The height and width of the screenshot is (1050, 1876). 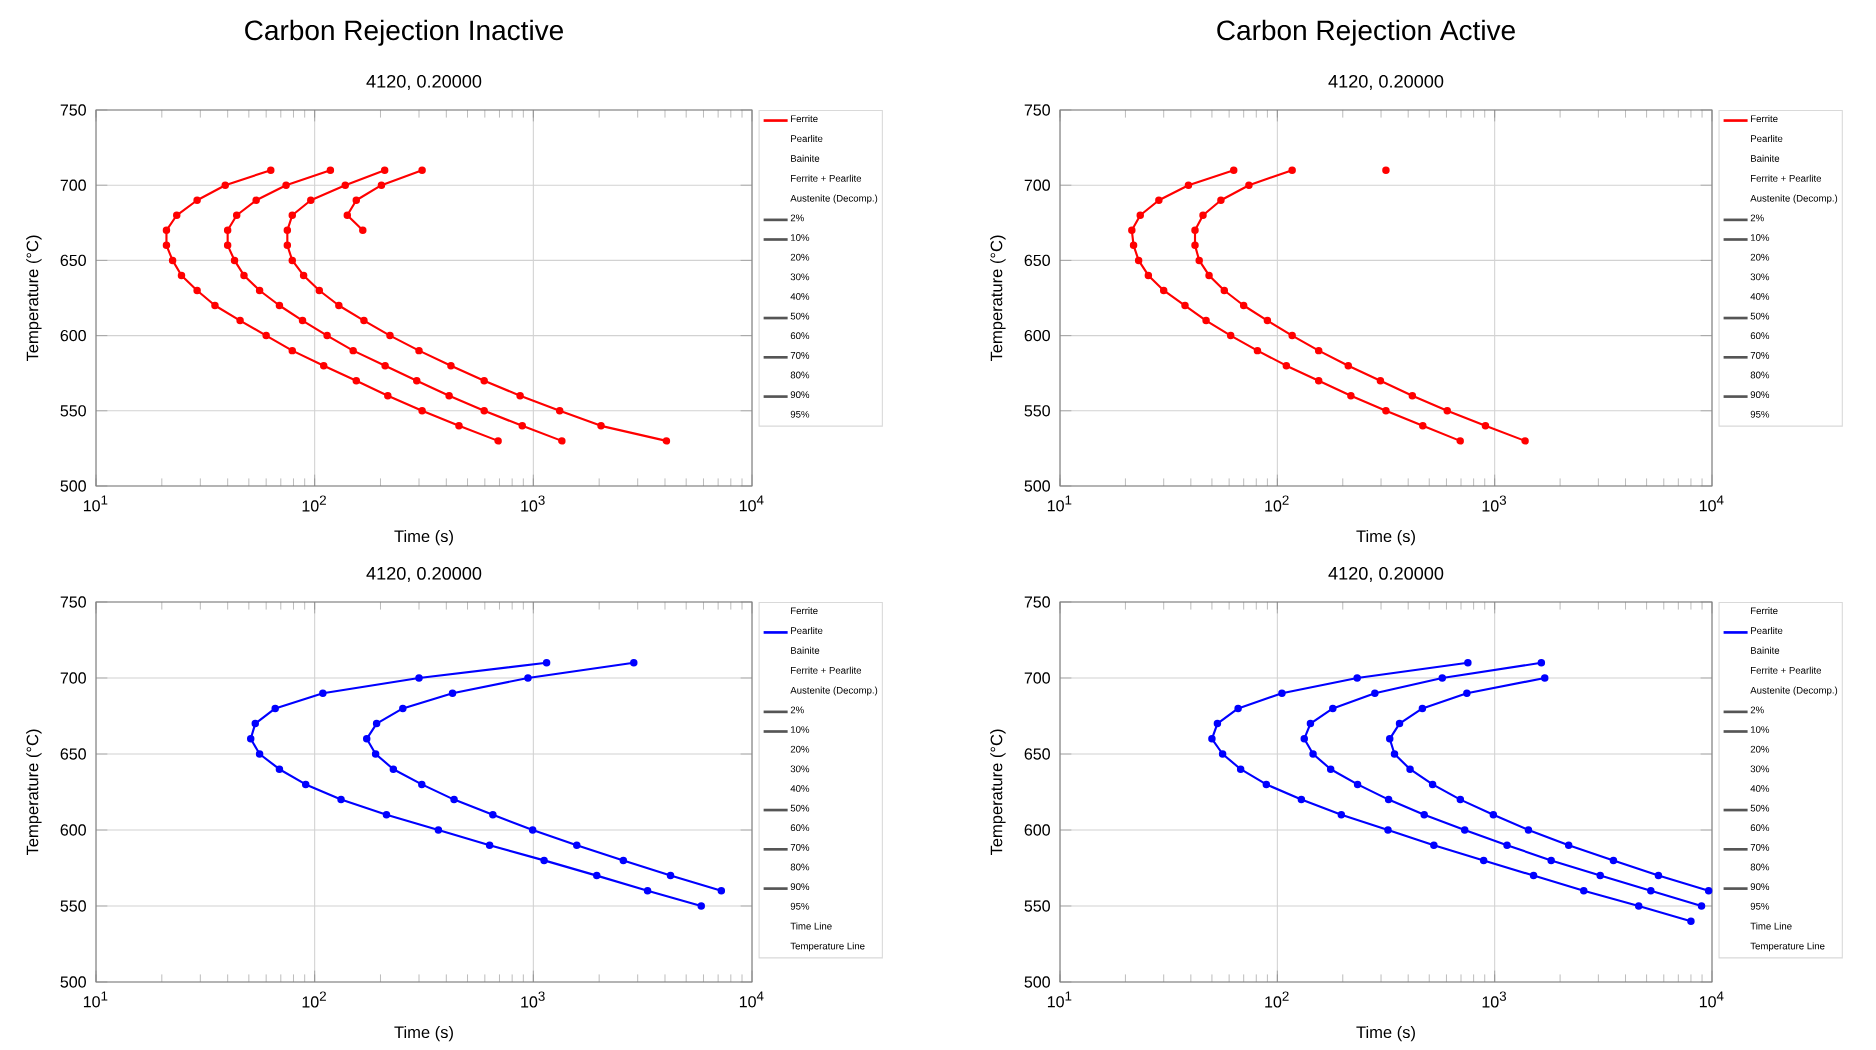 I want to click on chart-title: Carbon Rejection Inactive, so click(x=404, y=32).